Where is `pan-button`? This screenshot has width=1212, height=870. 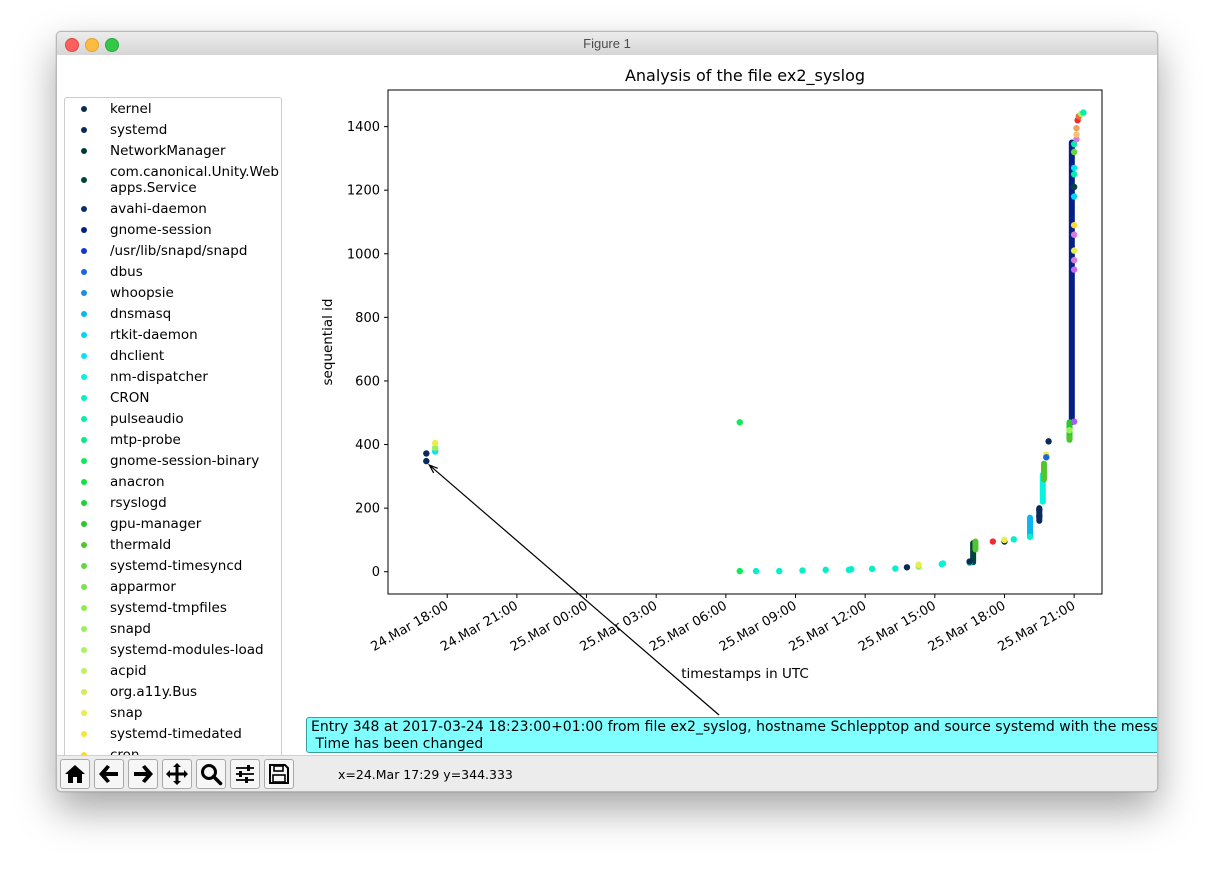
pan-button is located at coordinates (177, 774).